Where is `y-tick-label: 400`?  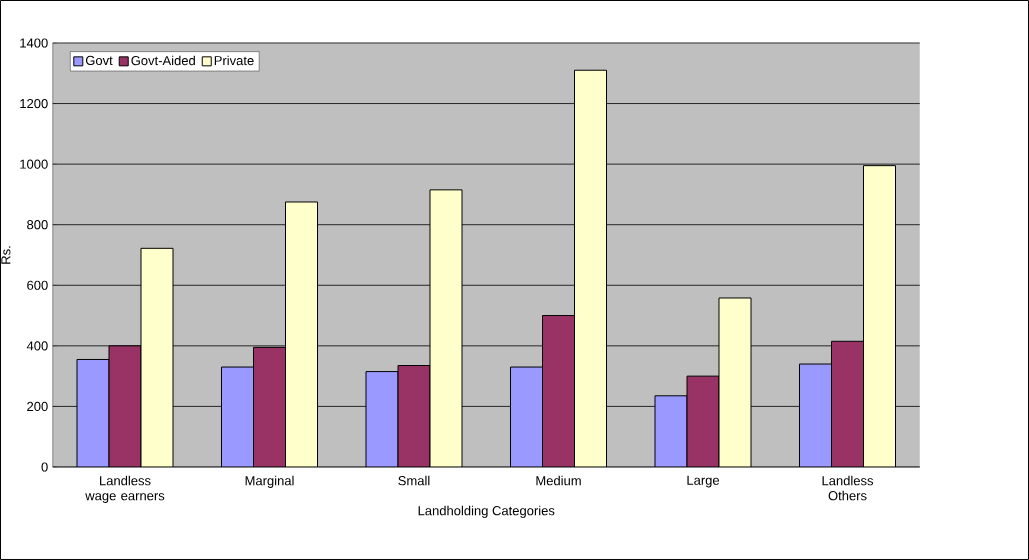
y-tick-label: 400 is located at coordinates (37, 346).